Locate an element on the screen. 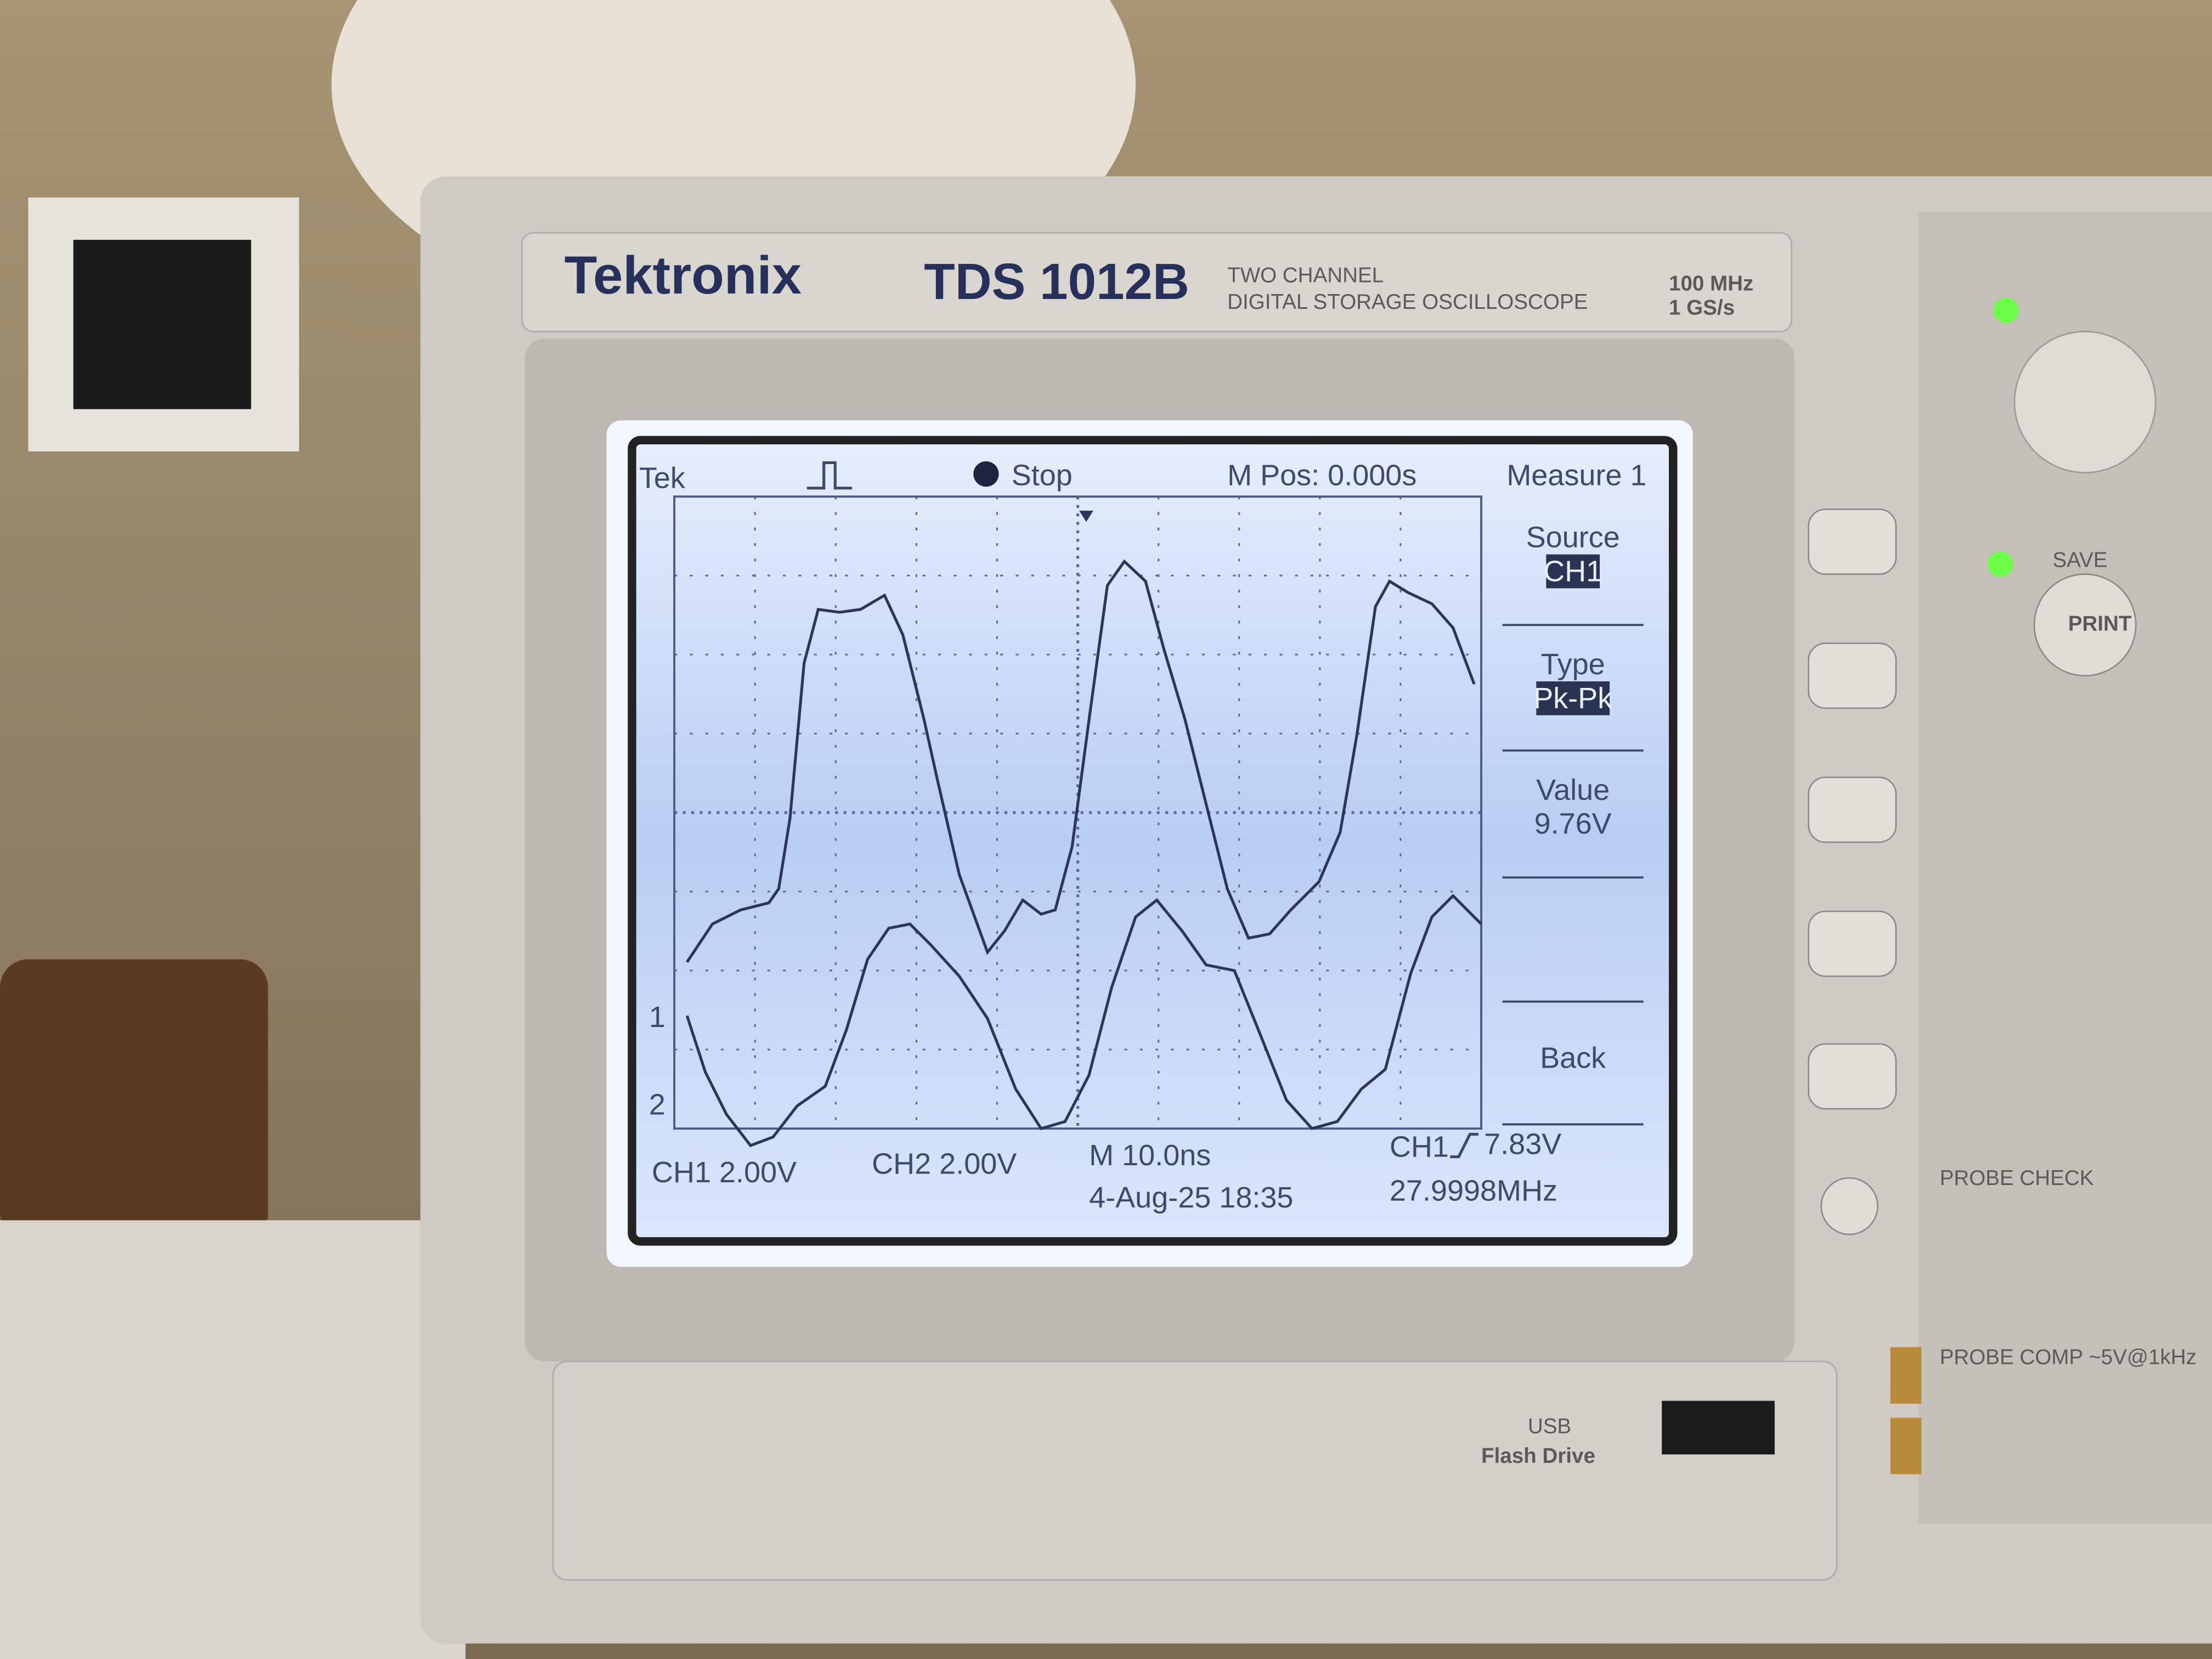 This screenshot has height=1659, width=2212. brand-name: Tektronix is located at coordinates (684, 275).